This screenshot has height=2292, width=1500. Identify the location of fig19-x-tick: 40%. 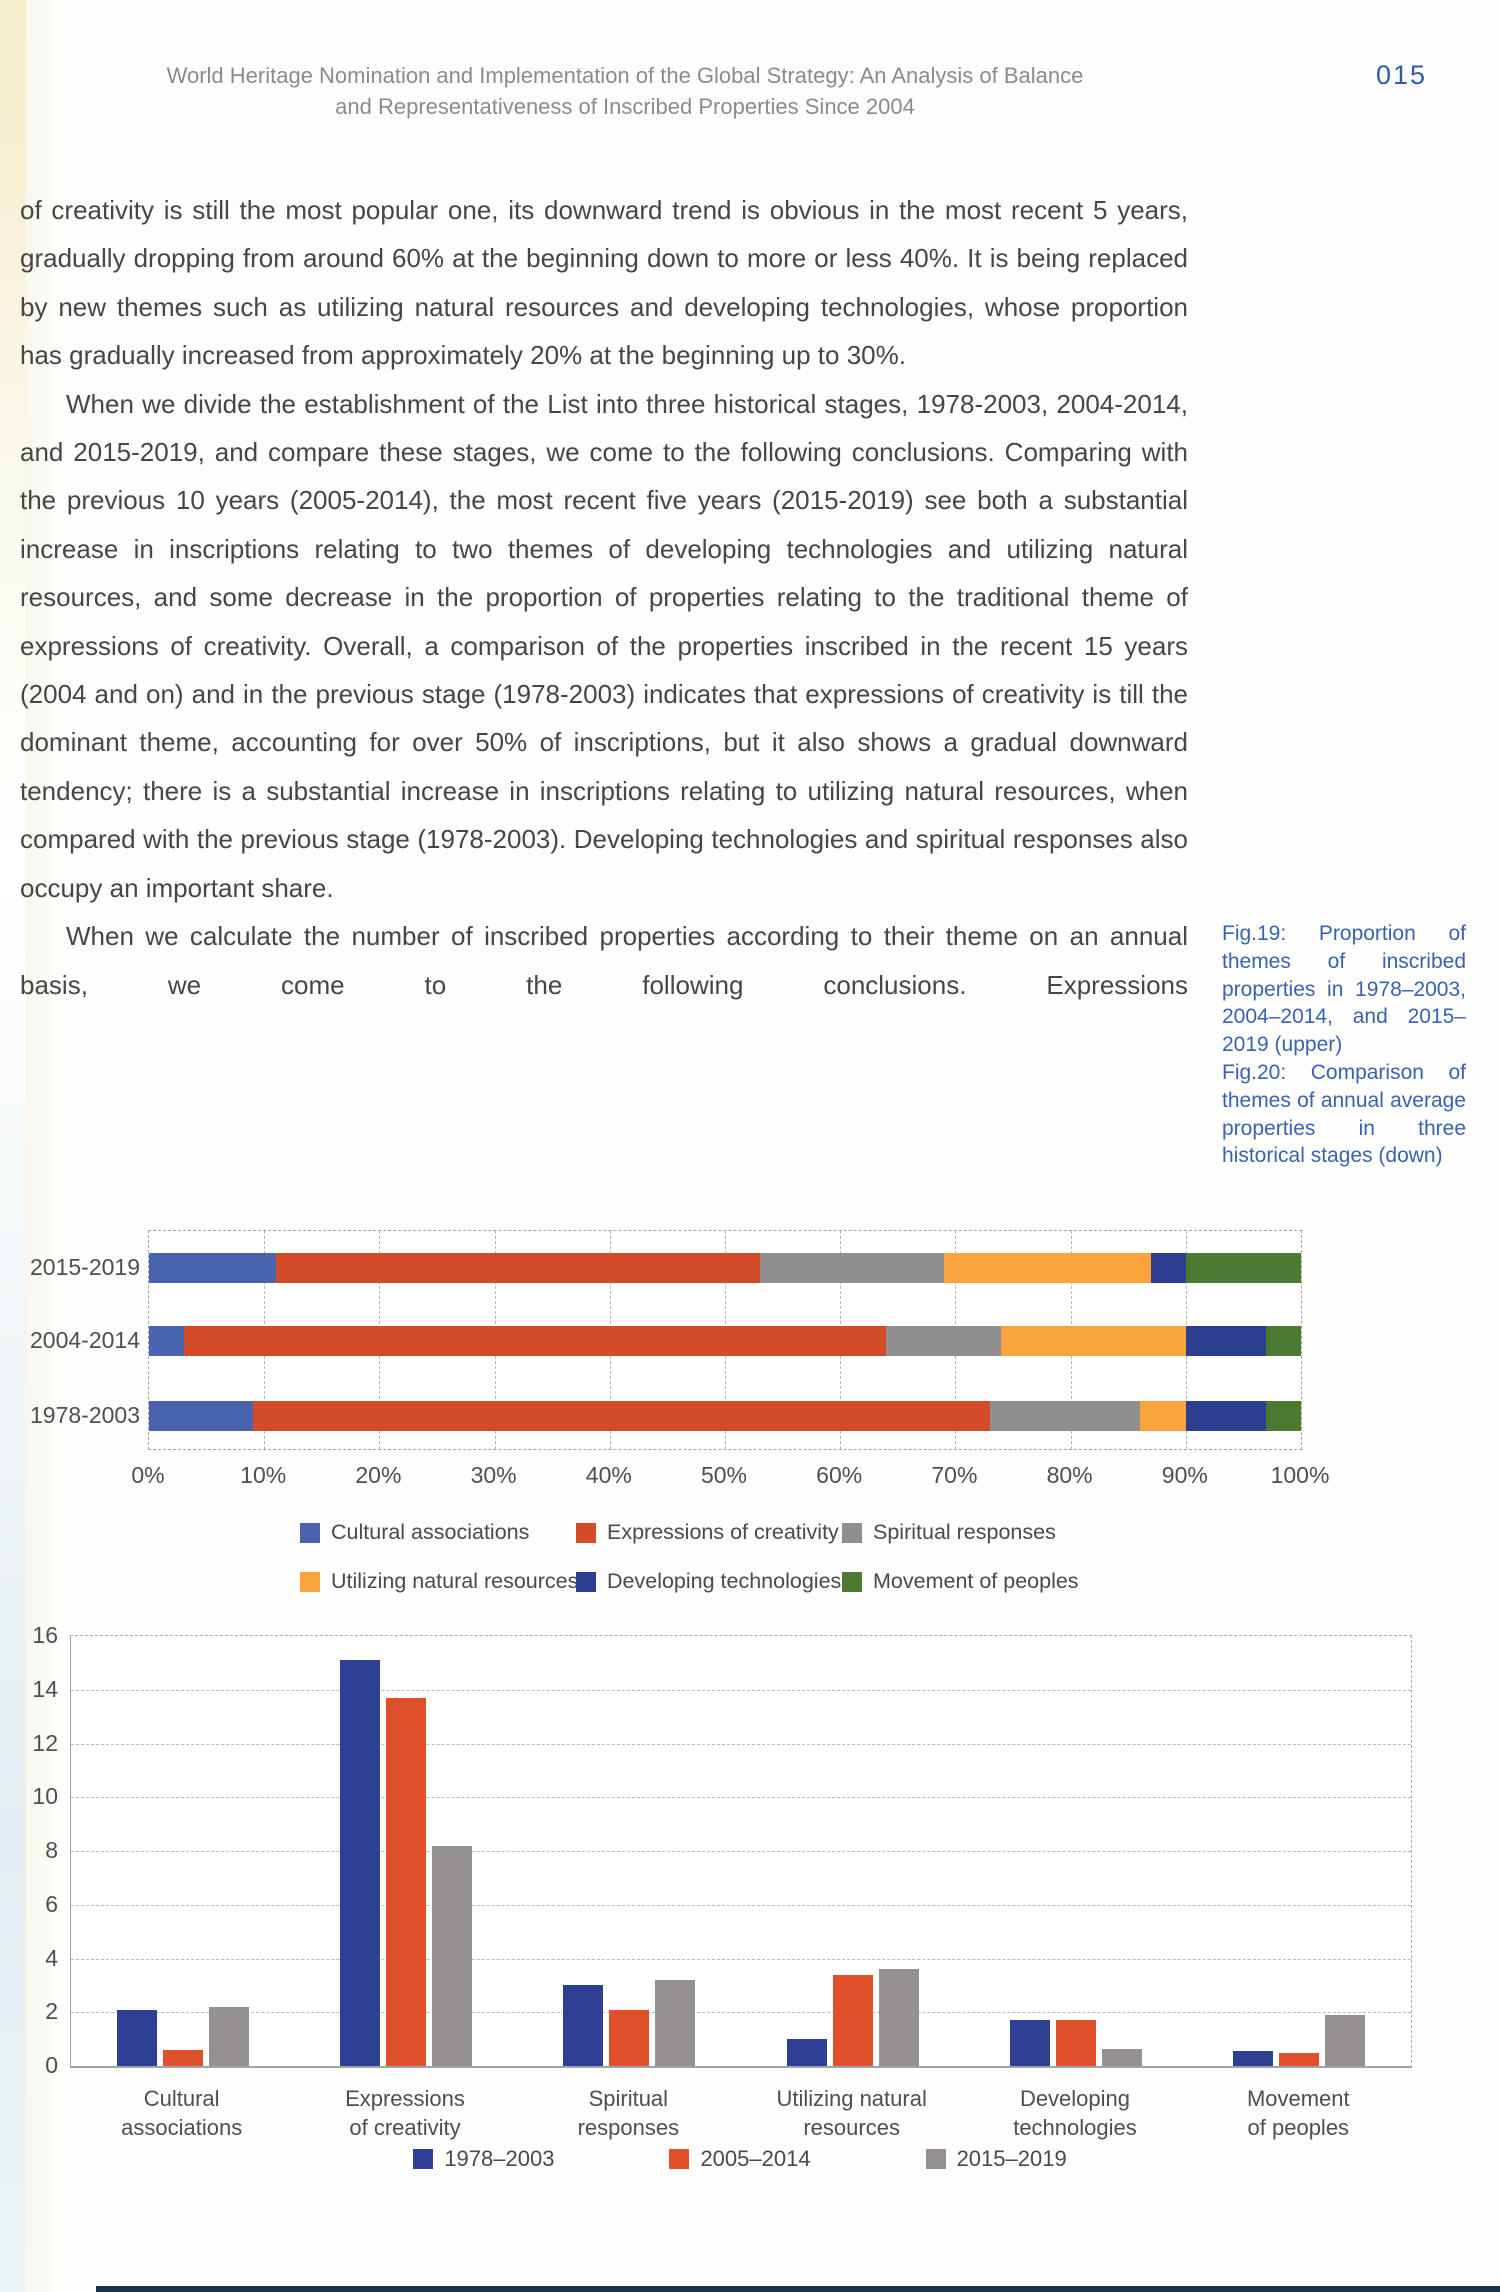
(608, 1475).